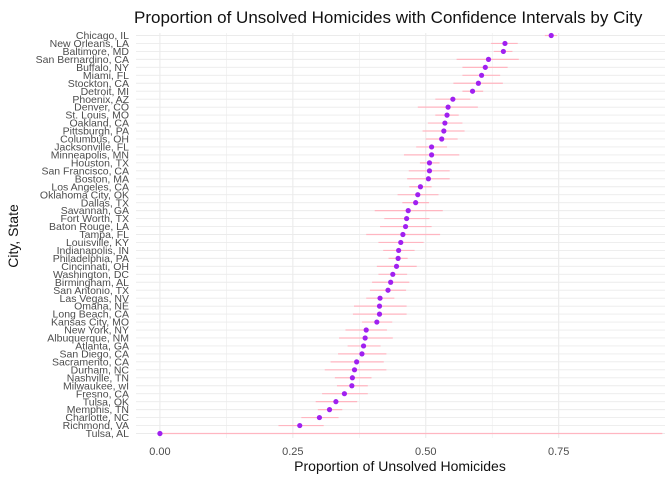 The image size is (672, 480). Describe the element at coordinates (91, 275) in the screenshot. I see `y-tick-label: Washington, DC` at that location.